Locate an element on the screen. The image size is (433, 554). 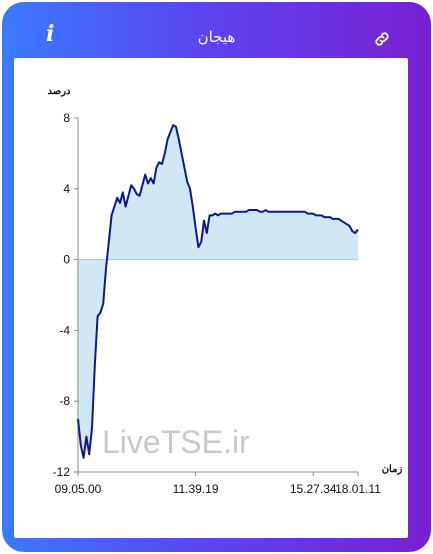
link-icon is located at coordinates (382, 39).